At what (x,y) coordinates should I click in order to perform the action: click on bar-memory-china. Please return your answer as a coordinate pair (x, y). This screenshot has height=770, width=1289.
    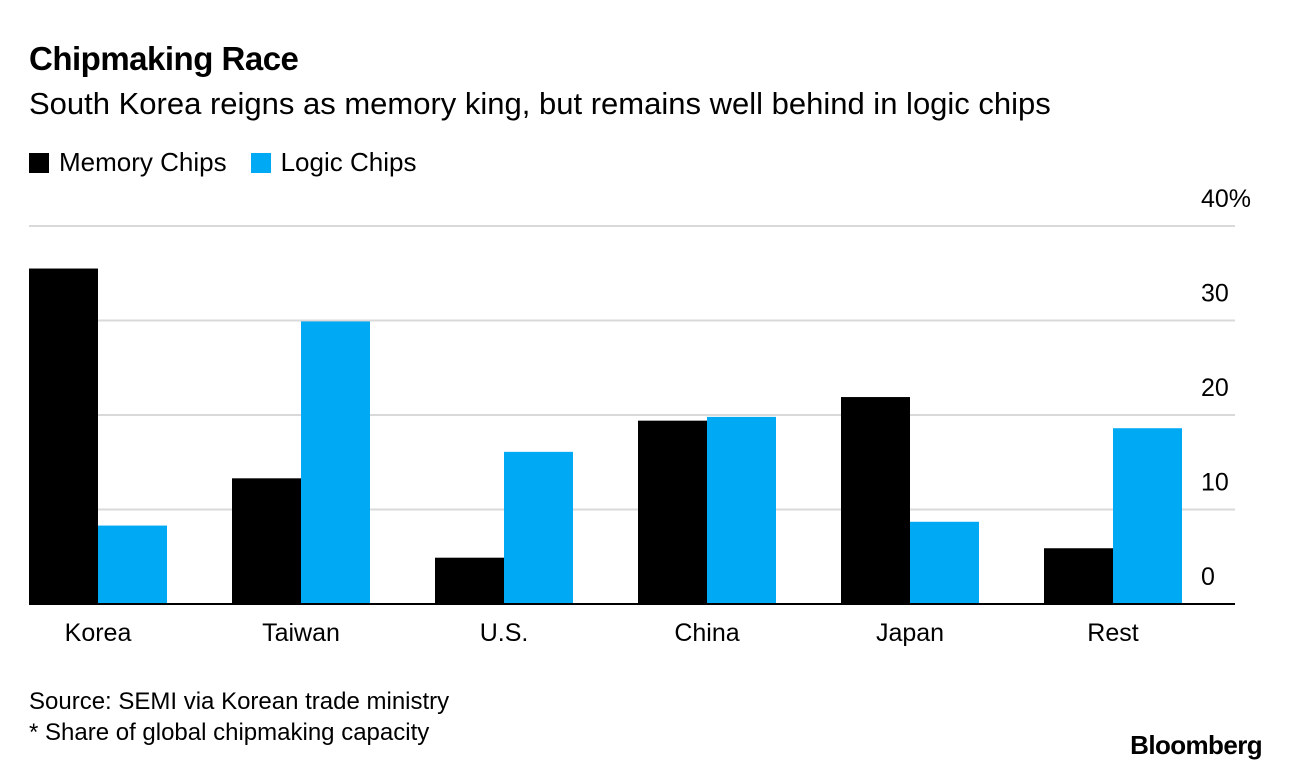
    Looking at the image, I should click on (672, 512).